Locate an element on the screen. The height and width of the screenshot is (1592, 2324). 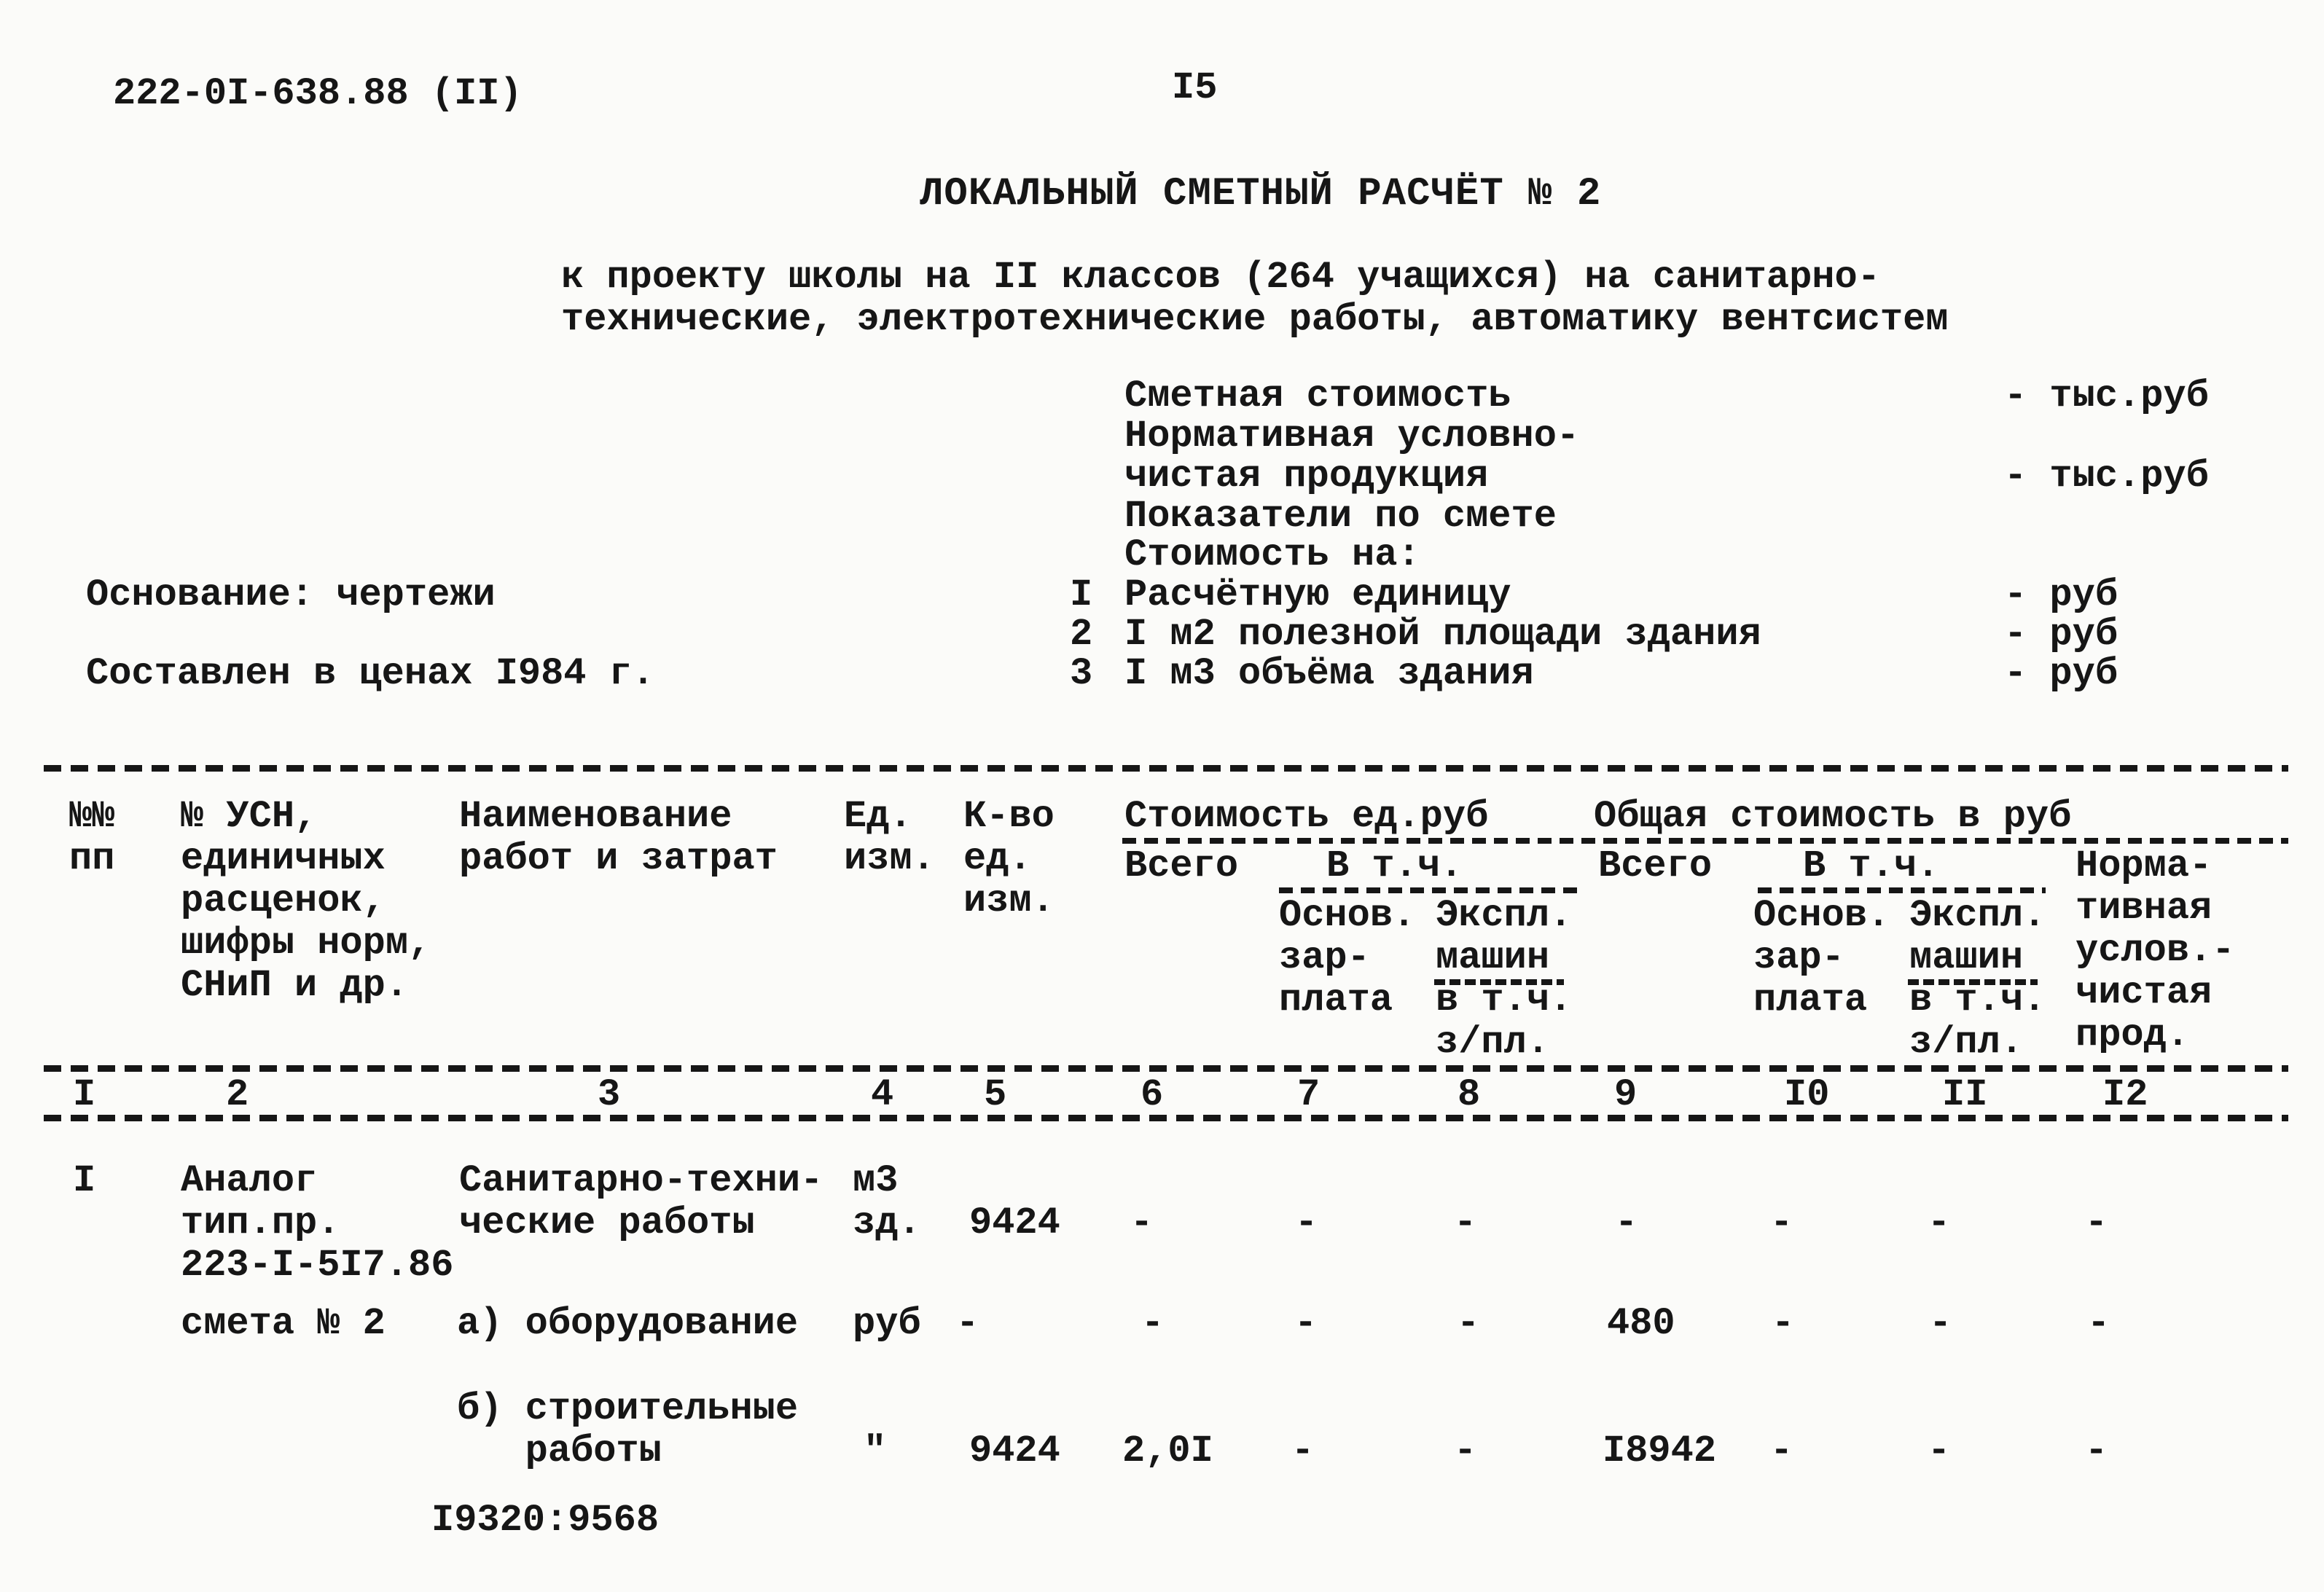
row1-cell-dash-11: - is located at coordinates (1939, 1222).